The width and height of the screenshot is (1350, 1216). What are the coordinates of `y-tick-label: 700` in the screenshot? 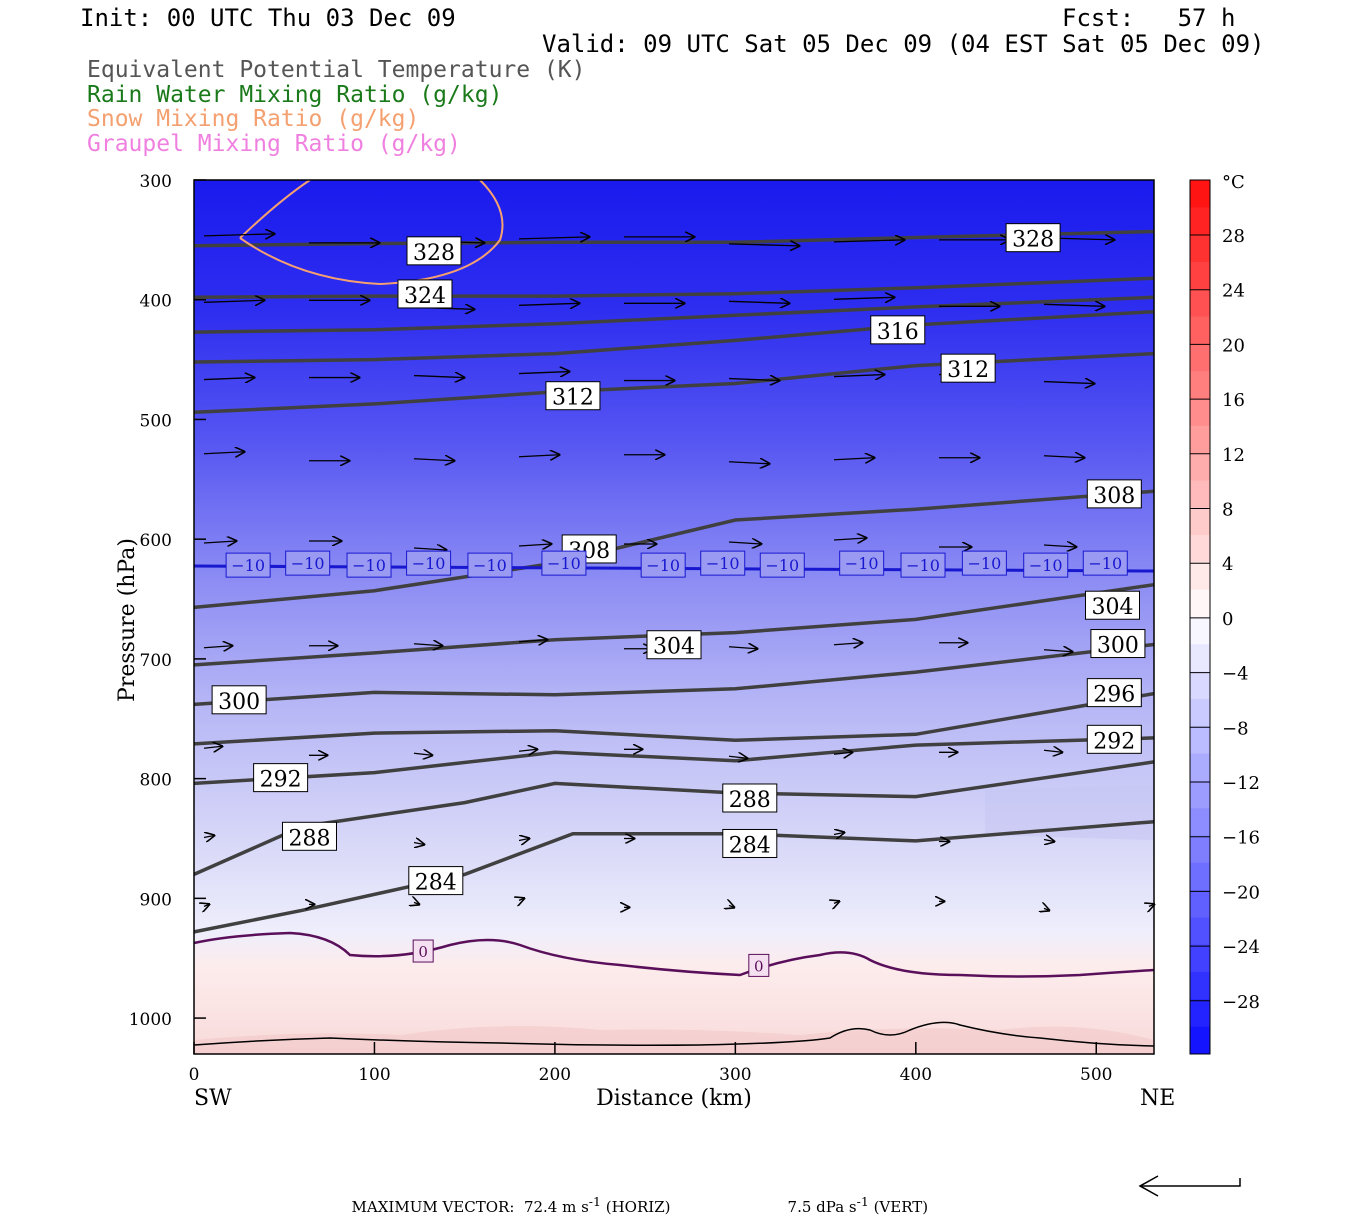 It's located at (156, 661).